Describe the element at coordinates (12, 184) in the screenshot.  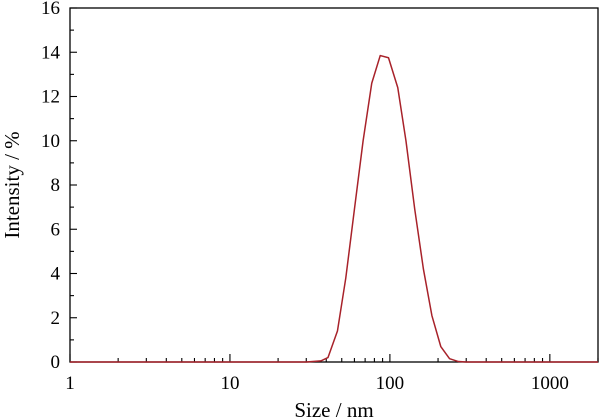
I see `y-axis-label: Intensity / %` at that location.